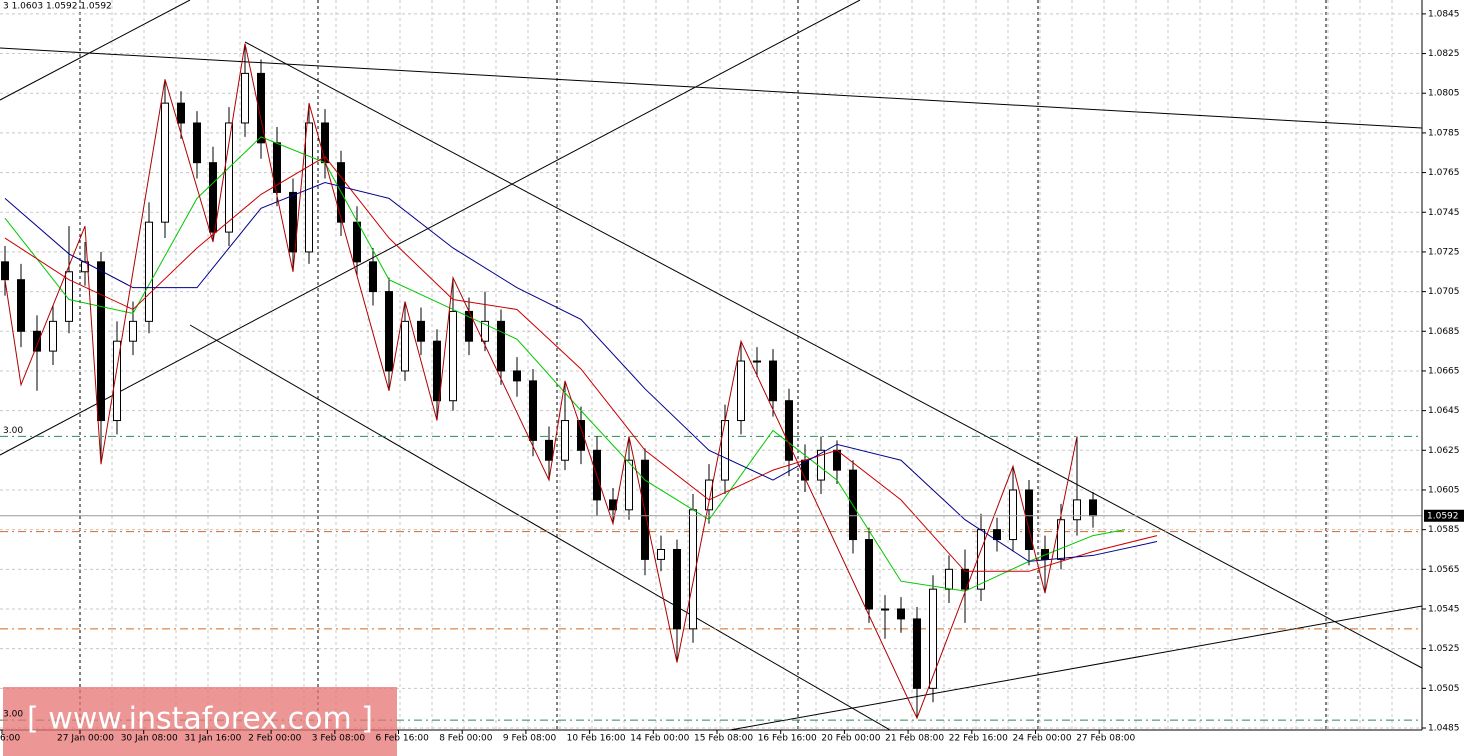 The width and height of the screenshot is (1465, 756). Describe the element at coordinates (212, 739) in the screenshot. I see `x-tick-label: 31 Jan 16:00` at that location.